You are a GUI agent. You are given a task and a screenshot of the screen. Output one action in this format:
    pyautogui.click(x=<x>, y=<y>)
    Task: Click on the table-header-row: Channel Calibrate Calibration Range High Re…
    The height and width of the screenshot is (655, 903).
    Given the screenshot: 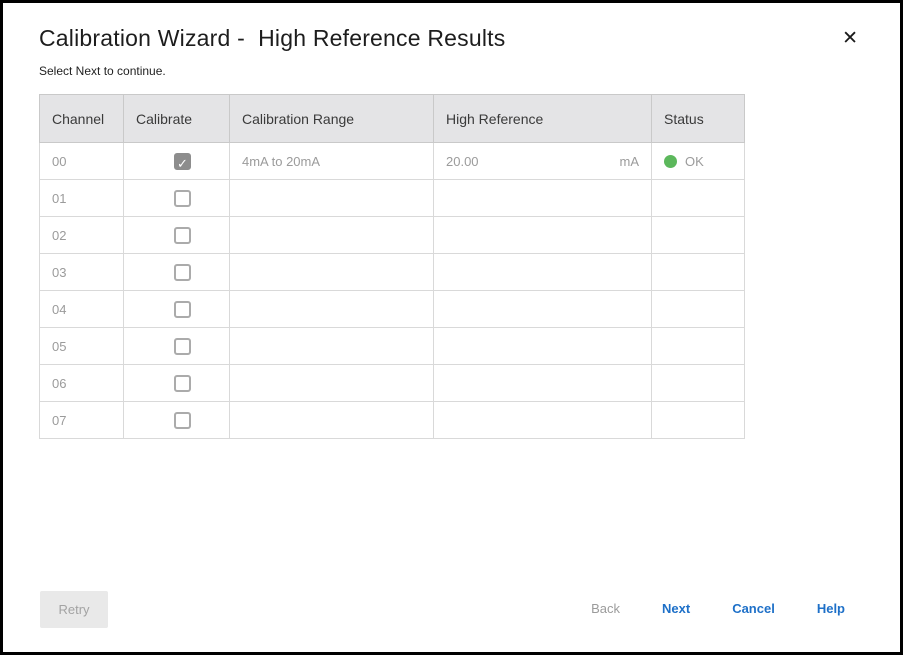 What is the action you would take?
    pyautogui.click(x=392, y=118)
    